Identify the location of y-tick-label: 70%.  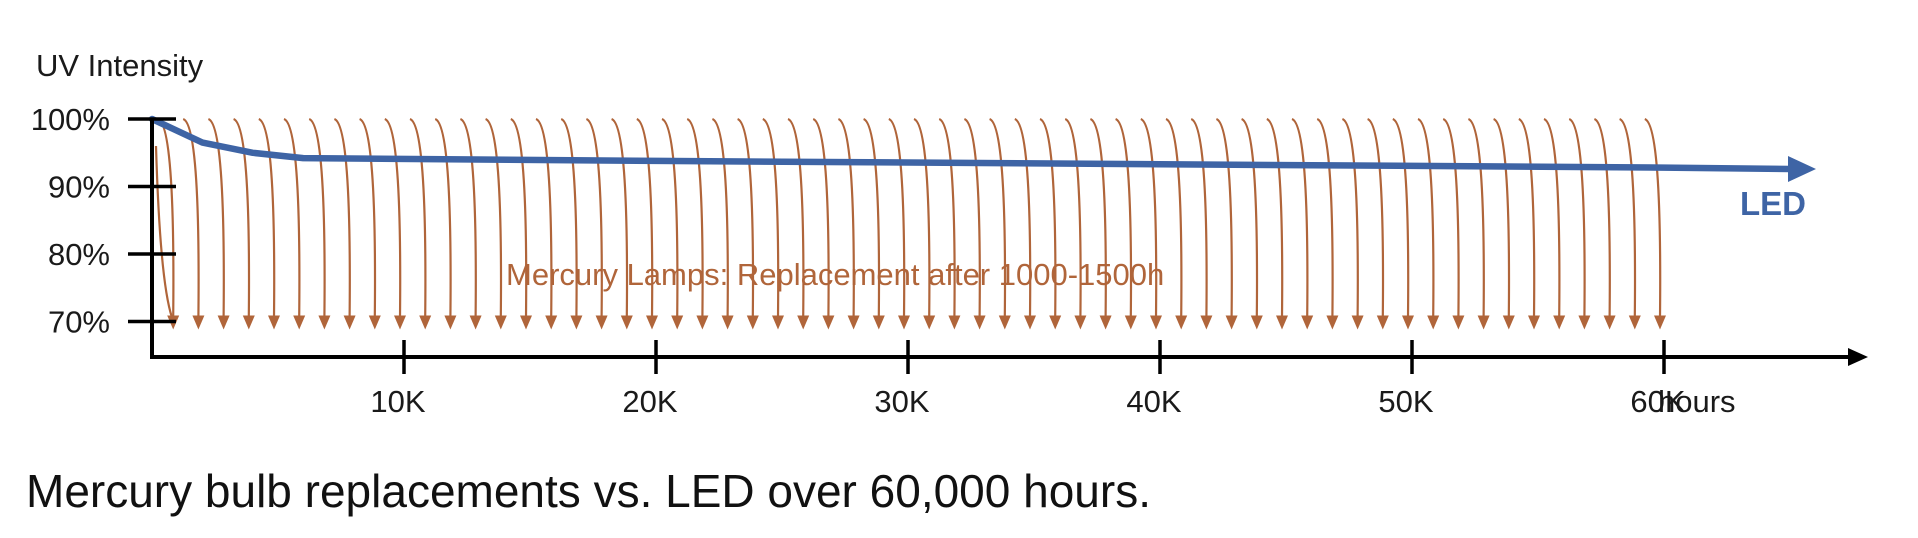
(79, 322).